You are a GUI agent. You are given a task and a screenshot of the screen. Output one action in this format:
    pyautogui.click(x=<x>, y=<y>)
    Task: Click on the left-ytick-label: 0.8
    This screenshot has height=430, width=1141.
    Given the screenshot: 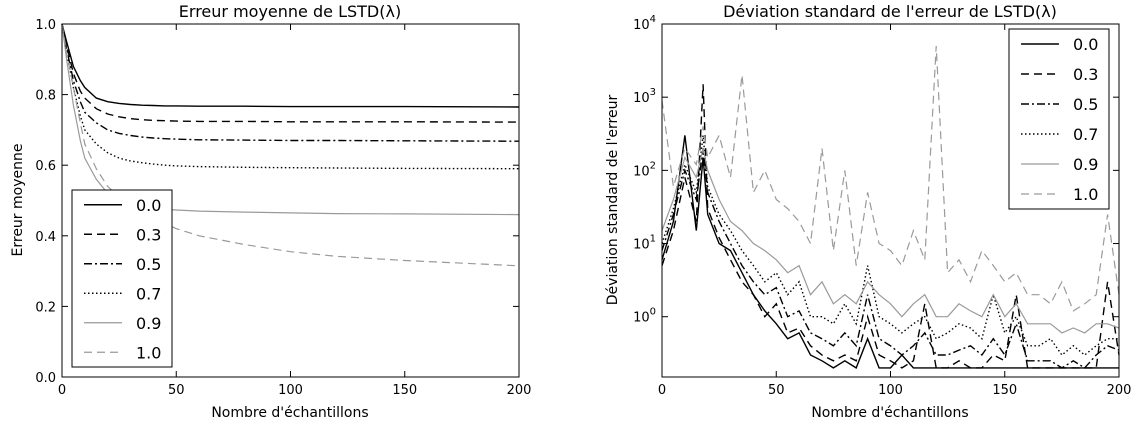 What is the action you would take?
    pyautogui.click(x=45, y=96)
    